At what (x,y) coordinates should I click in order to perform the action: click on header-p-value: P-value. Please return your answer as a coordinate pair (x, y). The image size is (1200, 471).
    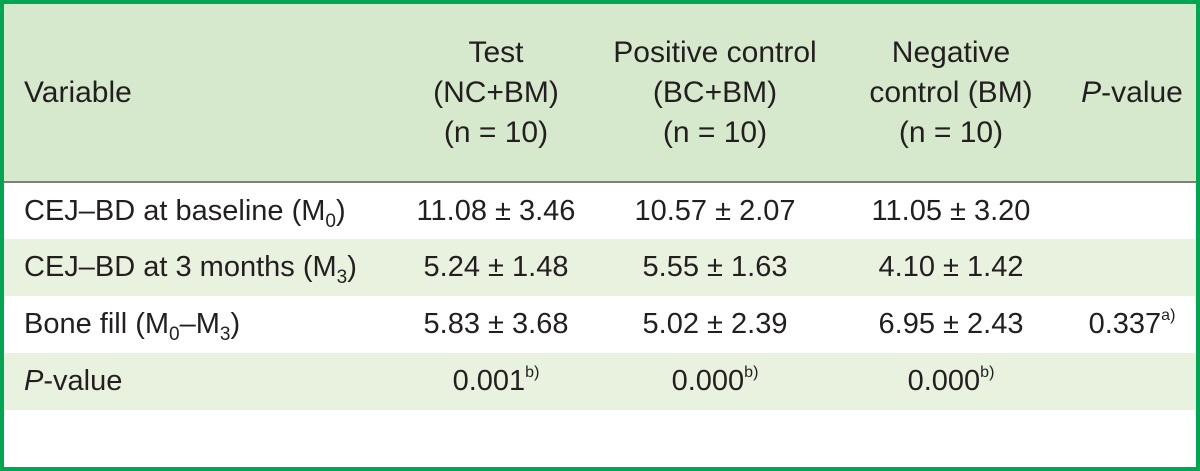
    Looking at the image, I should click on (1132, 93).